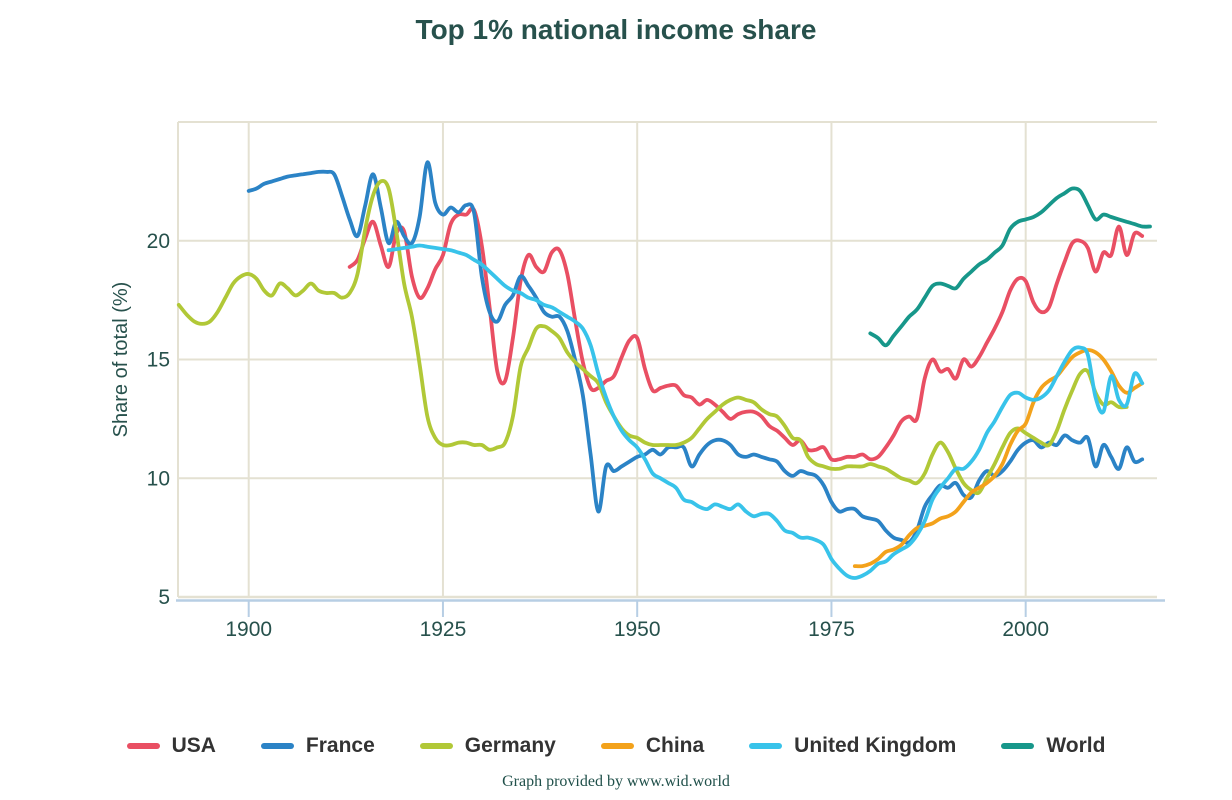 The width and height of the screenshot is (1232, 800). Describe the element at coordinates (340, 745) in the screenshot. I see `legend-label-france: France` at that location.